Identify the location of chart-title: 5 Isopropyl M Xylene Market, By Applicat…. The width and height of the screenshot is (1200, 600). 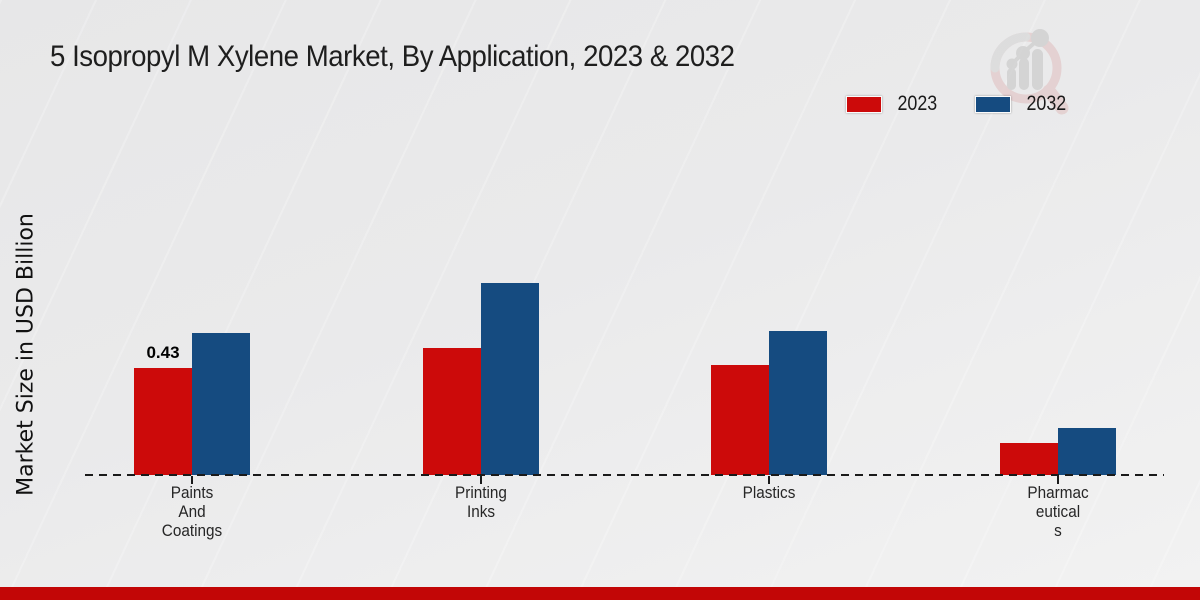
(392, 56).